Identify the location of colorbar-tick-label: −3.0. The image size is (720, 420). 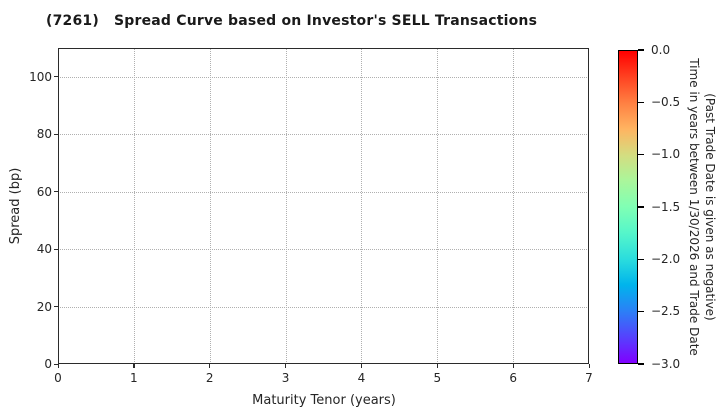
(666, 363).